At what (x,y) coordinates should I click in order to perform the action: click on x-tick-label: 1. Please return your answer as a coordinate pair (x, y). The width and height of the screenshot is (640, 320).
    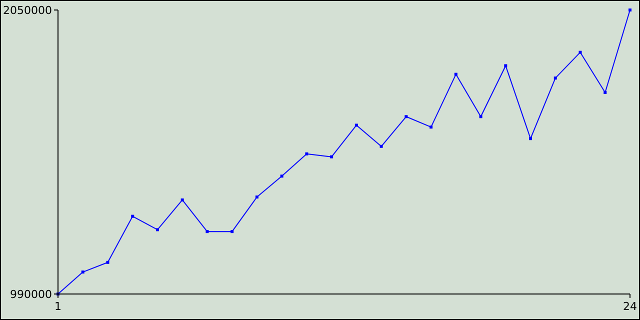
    Looking at the image, I should click on (58, 306).